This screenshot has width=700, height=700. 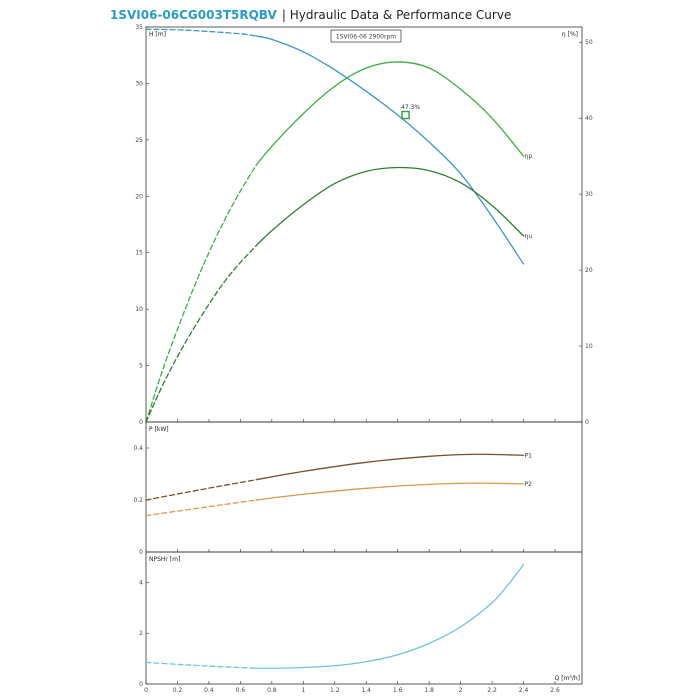 I want to click on performance-y-tick-label-3: 15, so click(x=139, y=253).